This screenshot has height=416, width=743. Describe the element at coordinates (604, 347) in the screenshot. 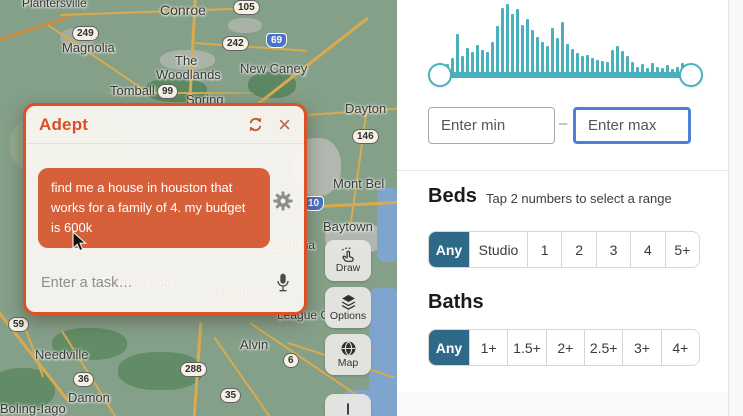

I see `baths-option-2-5plus: 2.5+` at that location.